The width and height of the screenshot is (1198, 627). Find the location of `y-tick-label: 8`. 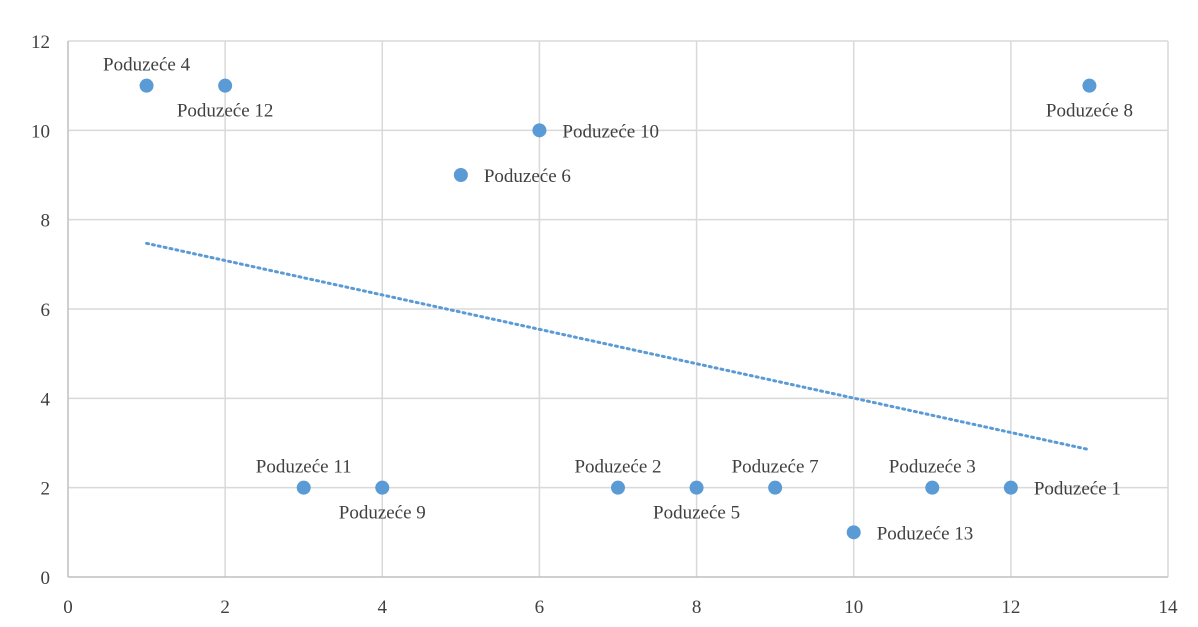

y-tick-label: 8 is located at coordinates (46, 221).